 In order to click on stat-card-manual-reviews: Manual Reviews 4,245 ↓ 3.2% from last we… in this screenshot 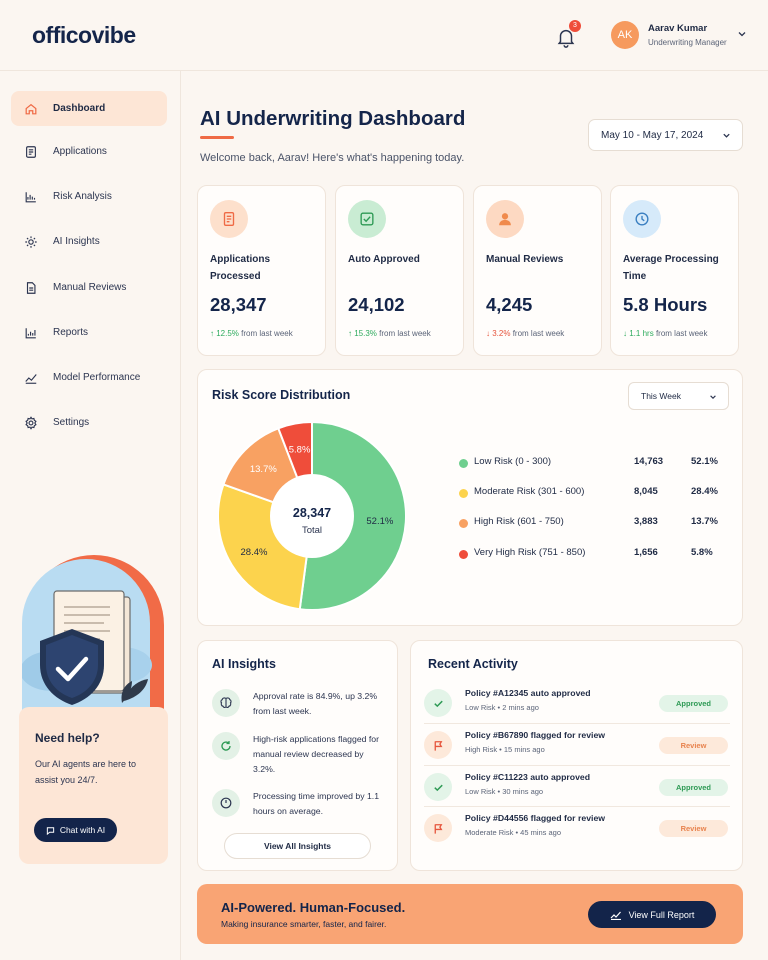, I will do `click(537, 270)`.